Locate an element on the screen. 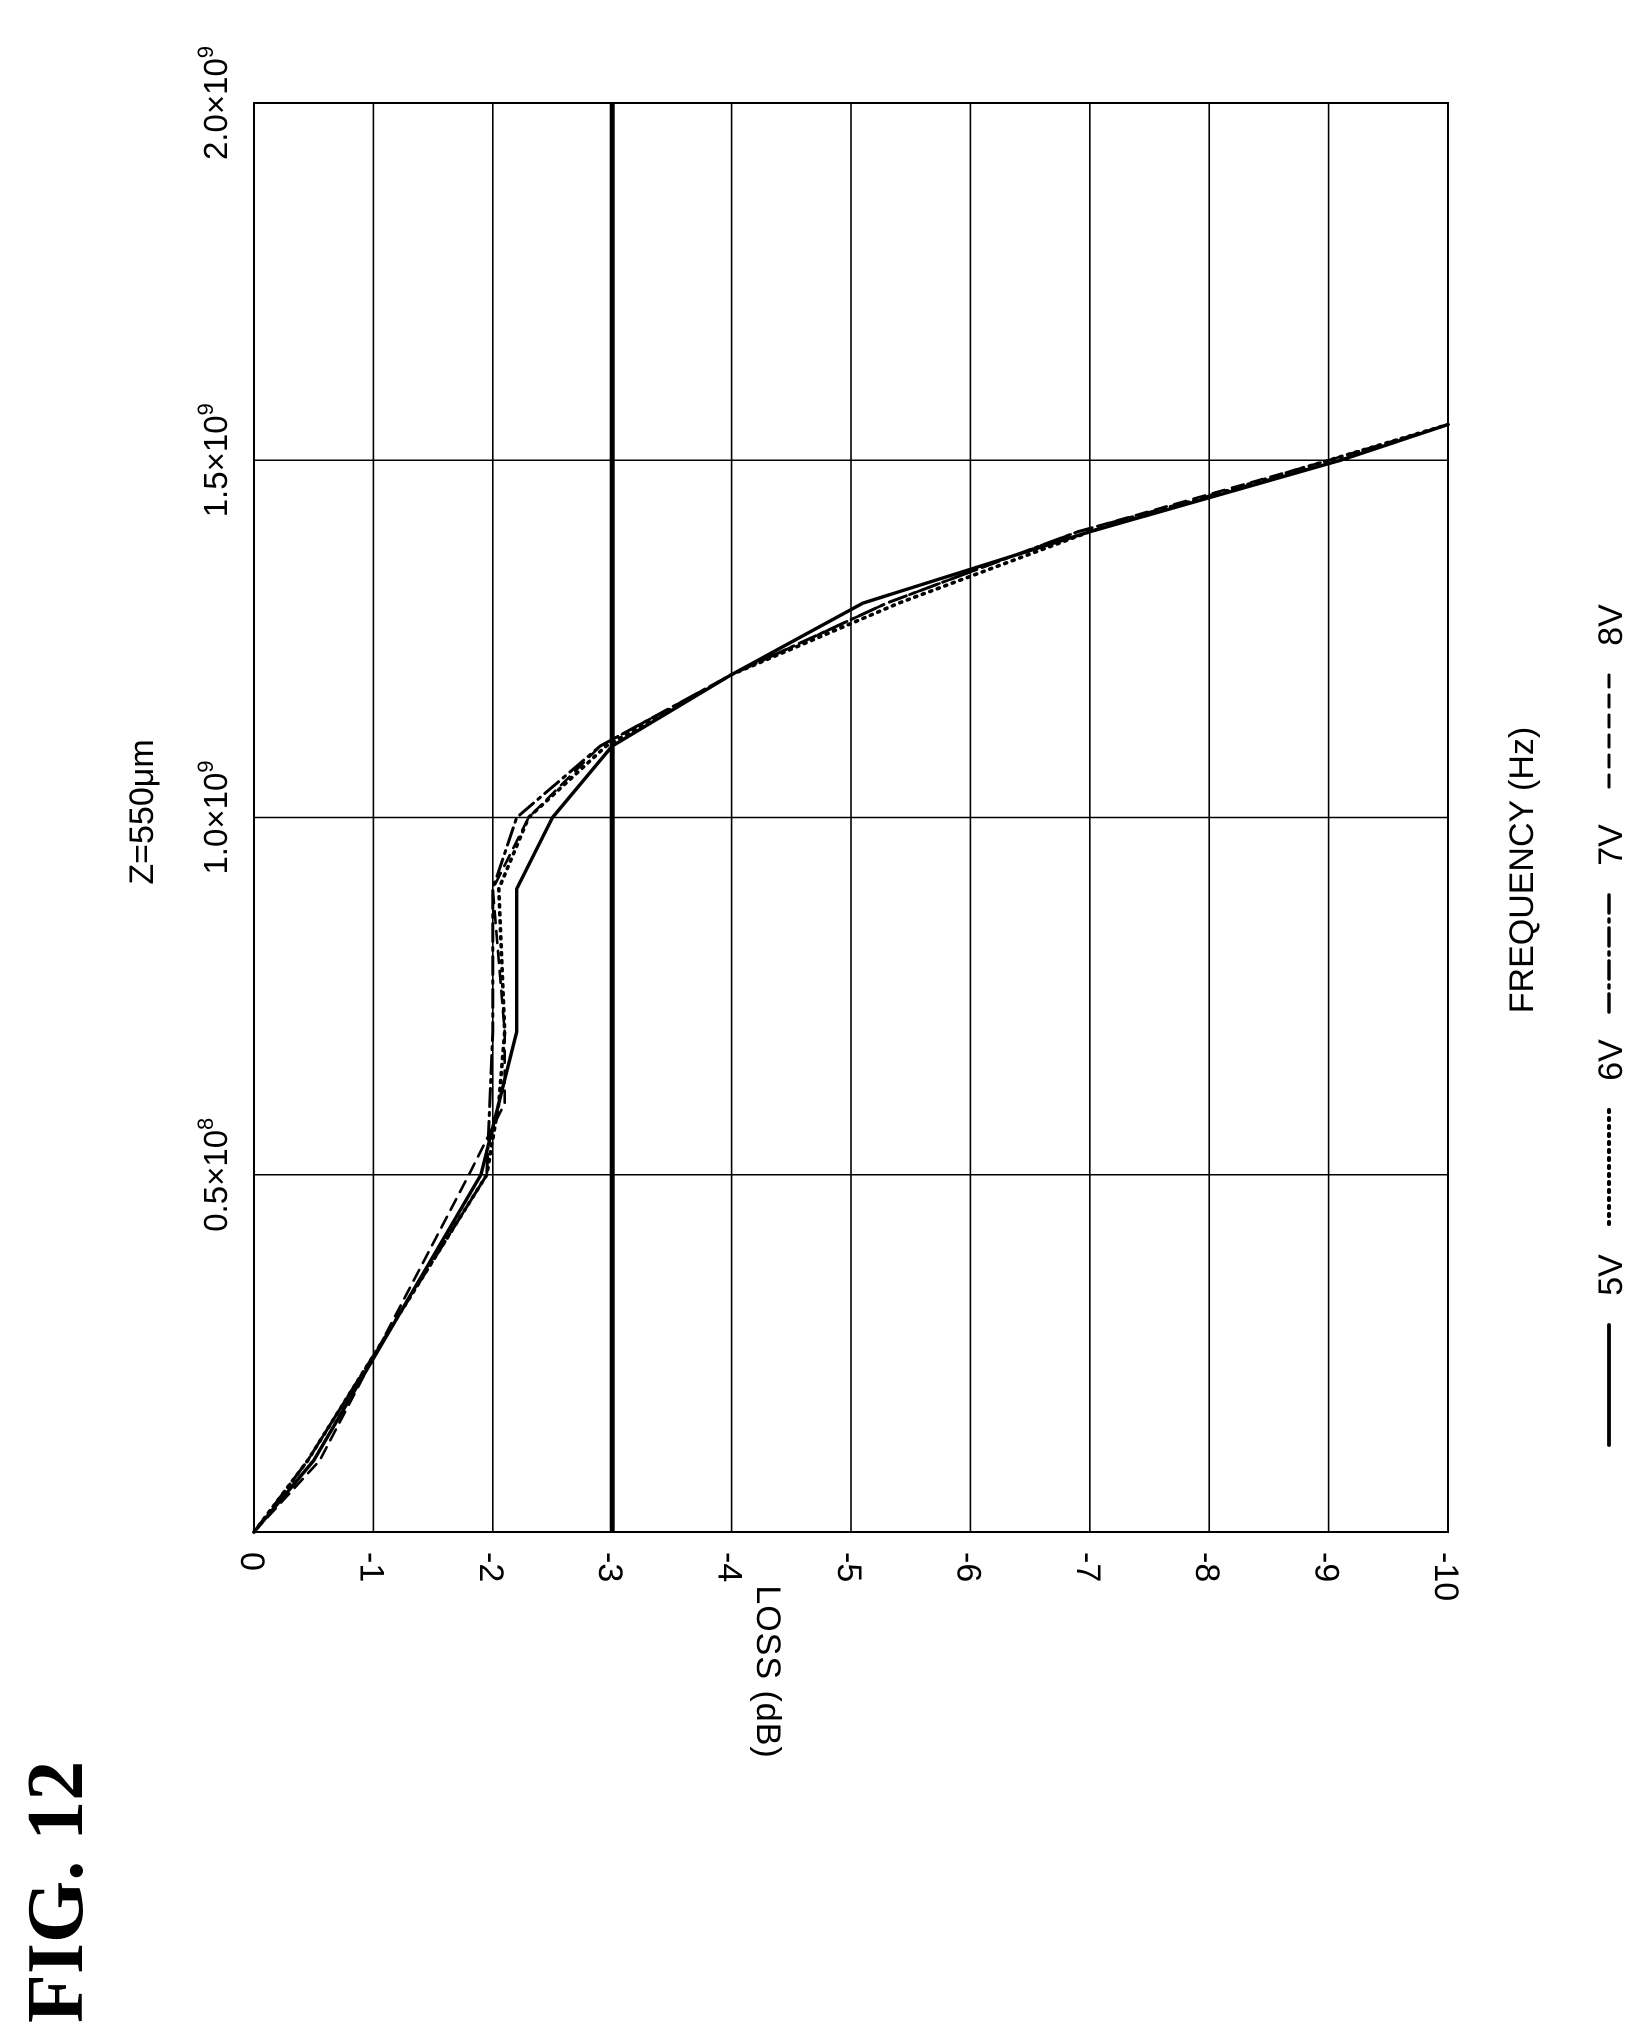 The height and width of the screenshot is (2028, 1646). y-tick-label: -8 is located at coordinates (1207, 1567).